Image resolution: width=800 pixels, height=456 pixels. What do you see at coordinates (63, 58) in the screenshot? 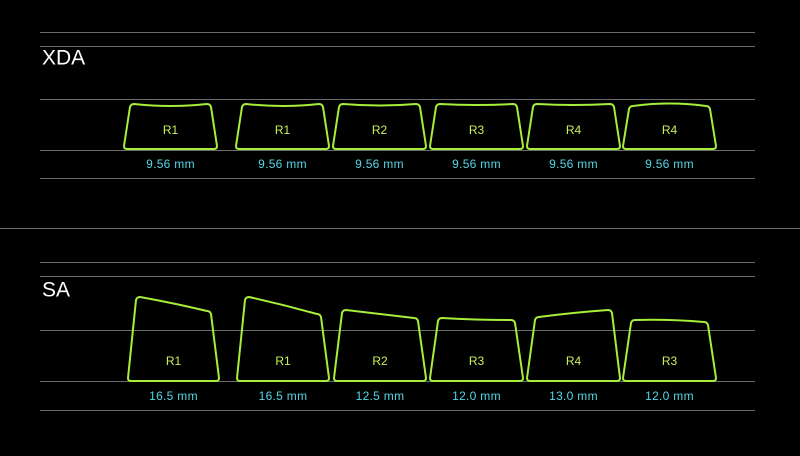
I see `section-title: XDA` at bounding box center [63, 58].